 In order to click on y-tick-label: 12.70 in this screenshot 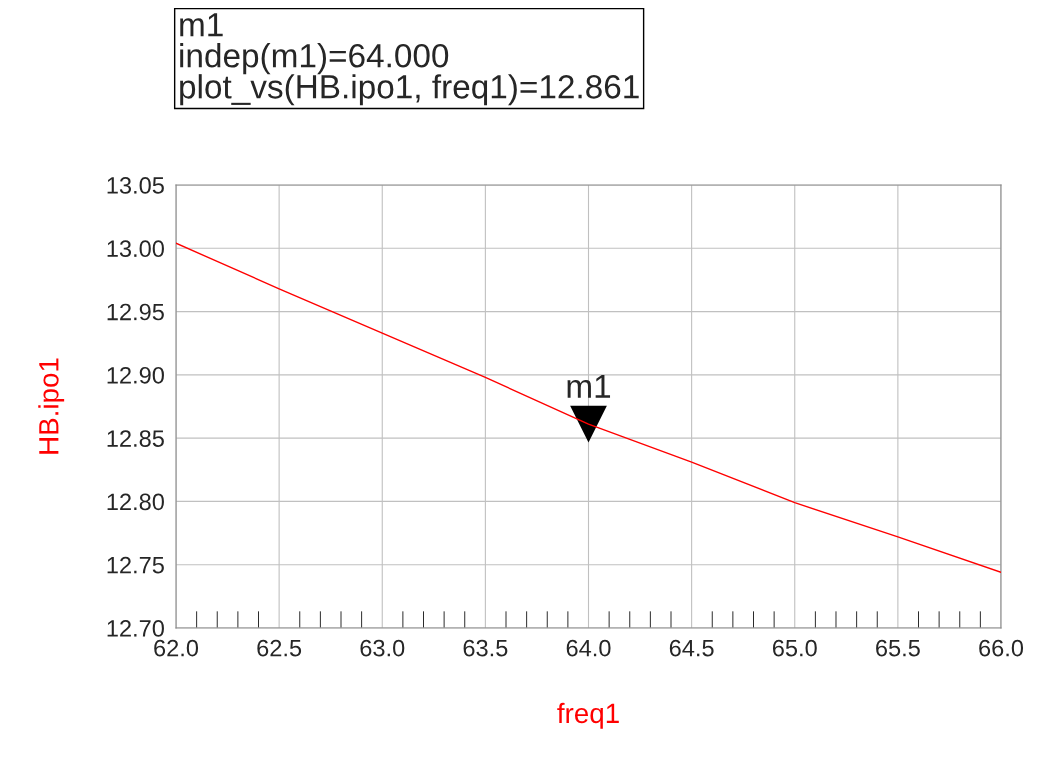, I will do `click(135, 628)`.